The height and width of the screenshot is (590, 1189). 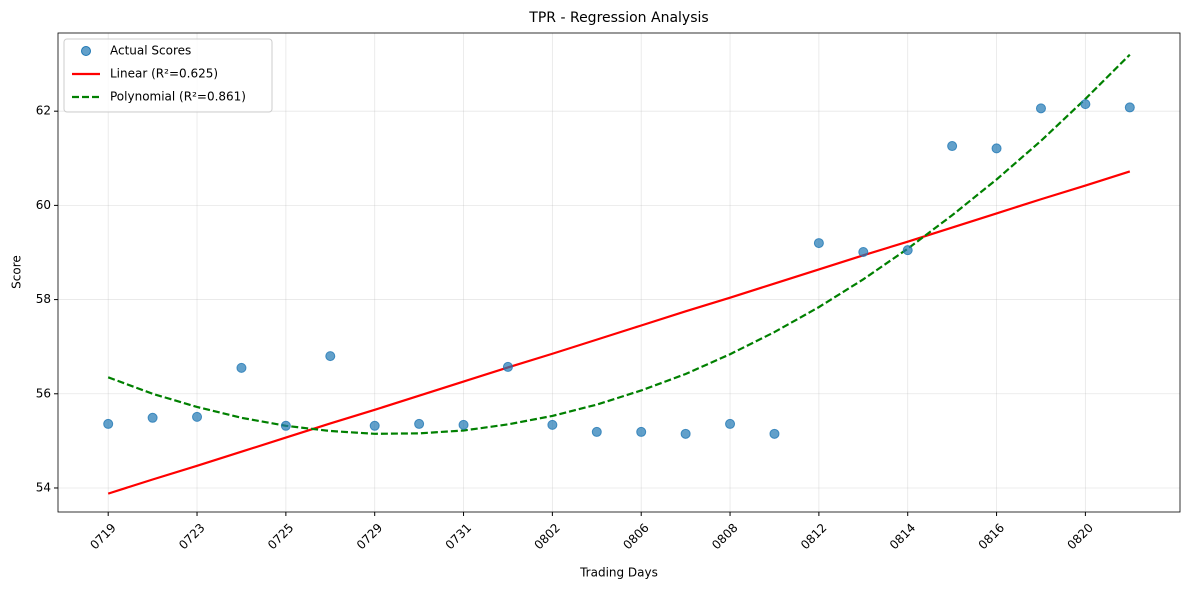 I want to click on x-tick-label: 0812, so click(x=813, y=536).